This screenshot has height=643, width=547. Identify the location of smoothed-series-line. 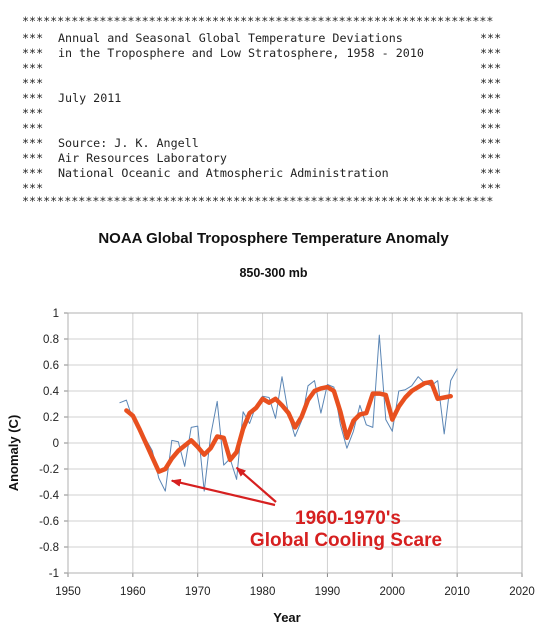
(288, 426).